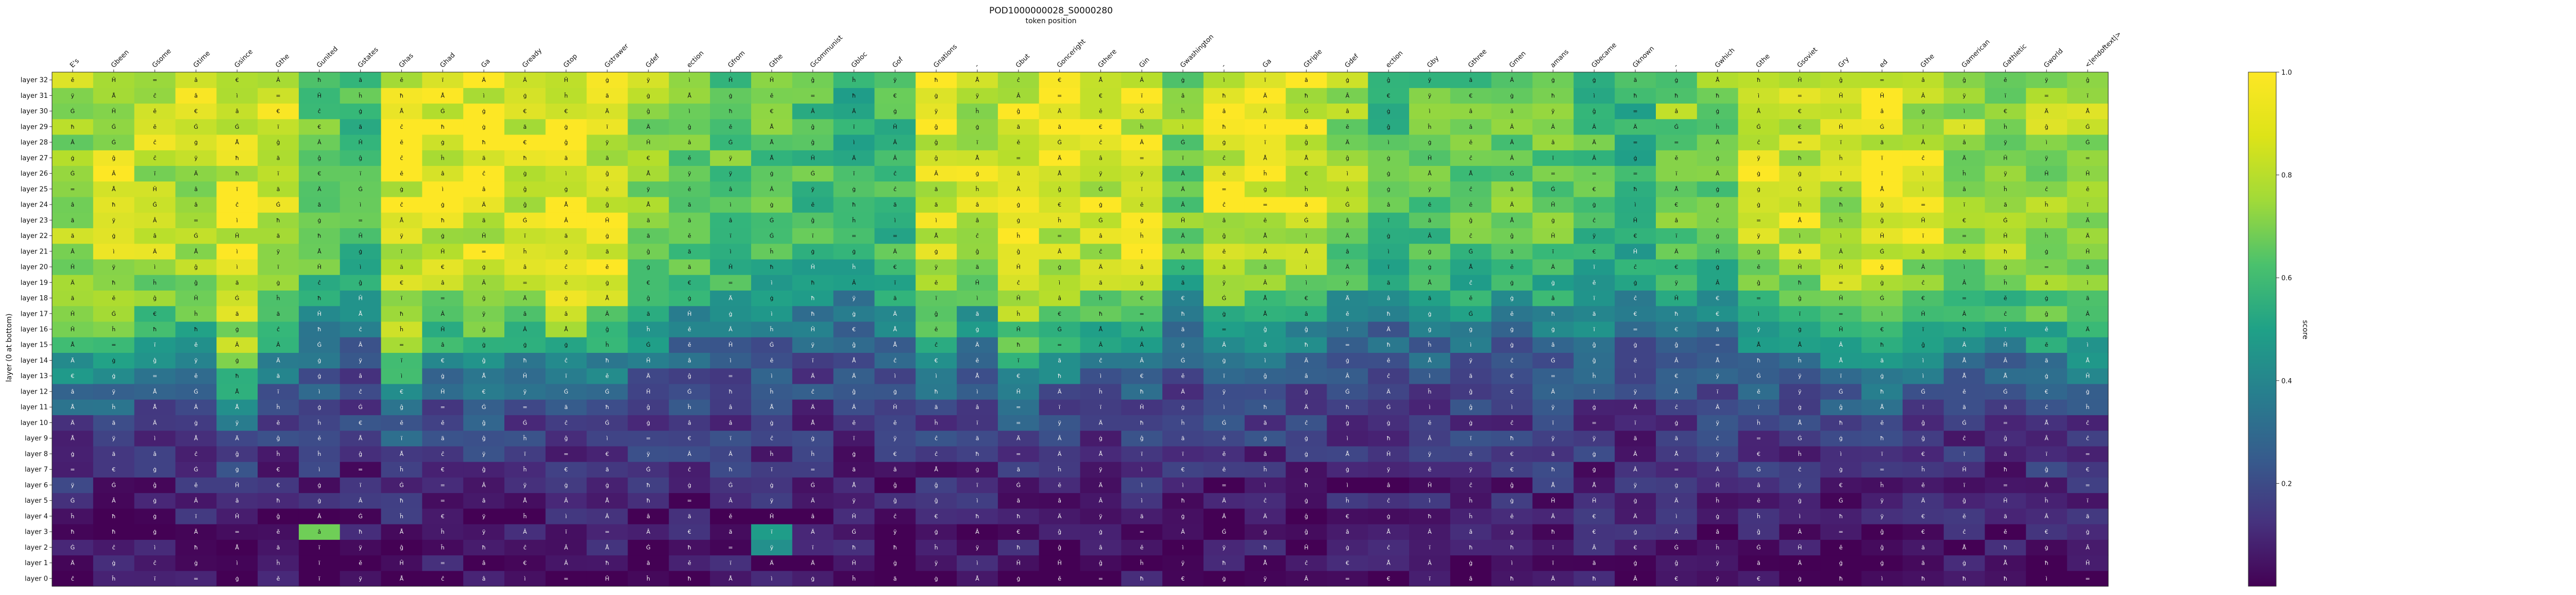 The height and width of the screenshot is (595, 2576). What do you see at coordinates (607, 158) in the screenshot?
I see `cell-label: ã` at bounding box center [607, 158].